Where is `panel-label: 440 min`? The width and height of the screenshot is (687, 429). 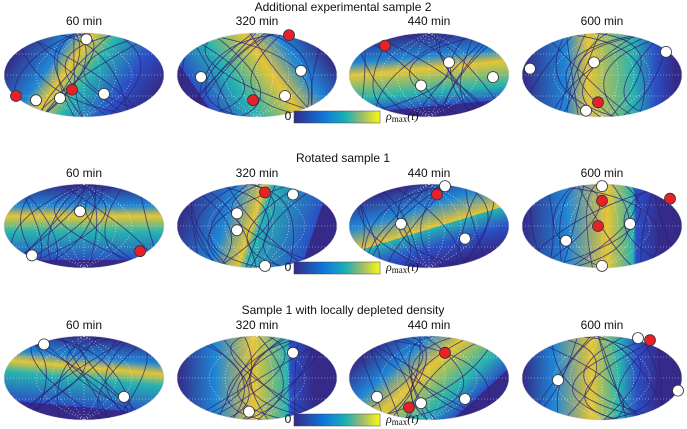
panel-label: 440 min is located at coordinates (429, 173).